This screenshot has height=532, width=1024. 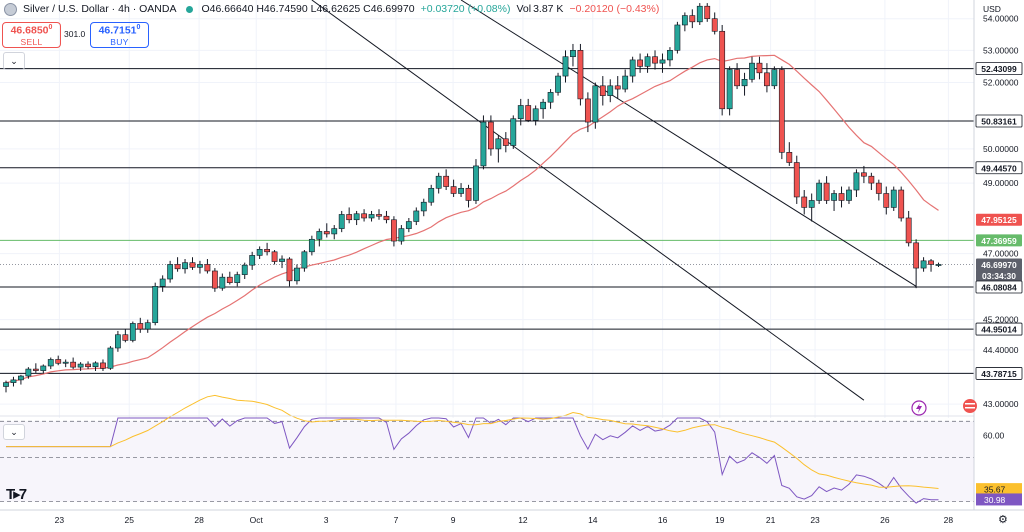 What do you see at coordinates (1001, 320) in the screenshot?
I see `price-tick-label: 45.20000` at bounding box center [1001, 320].